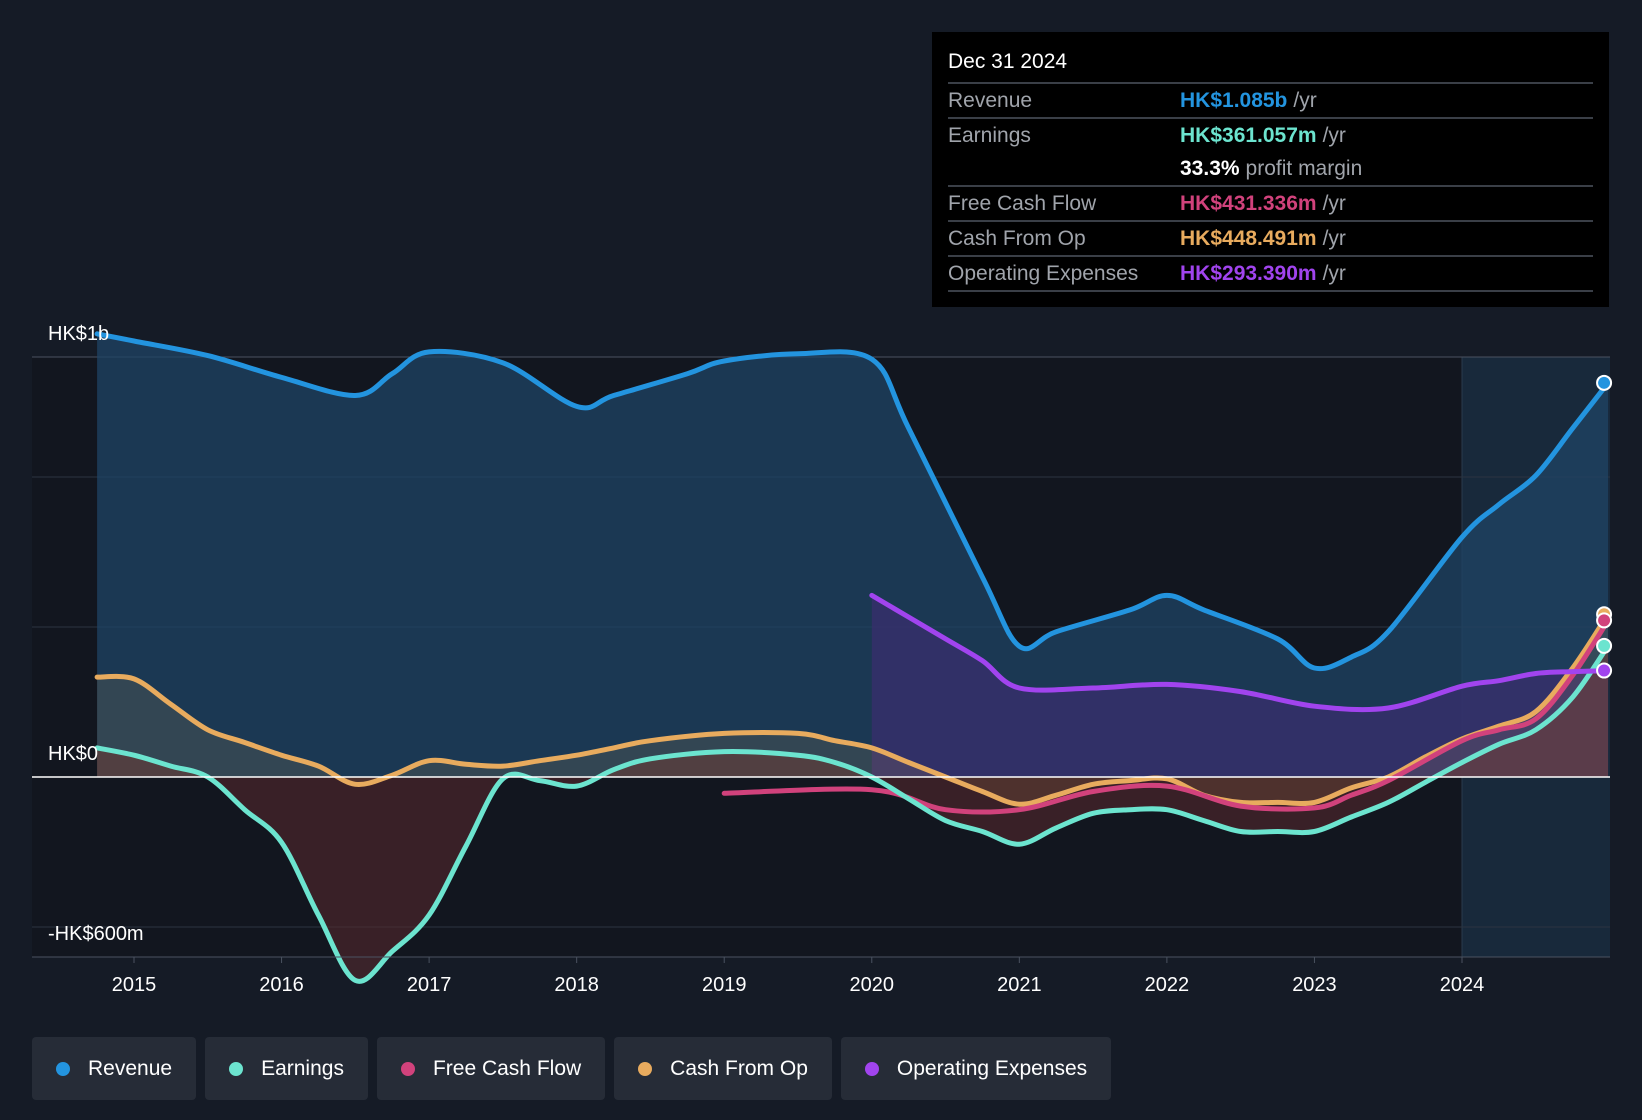  I want to click on legend-item-cash-from-op: Cash From Op, so click(723, 1068).